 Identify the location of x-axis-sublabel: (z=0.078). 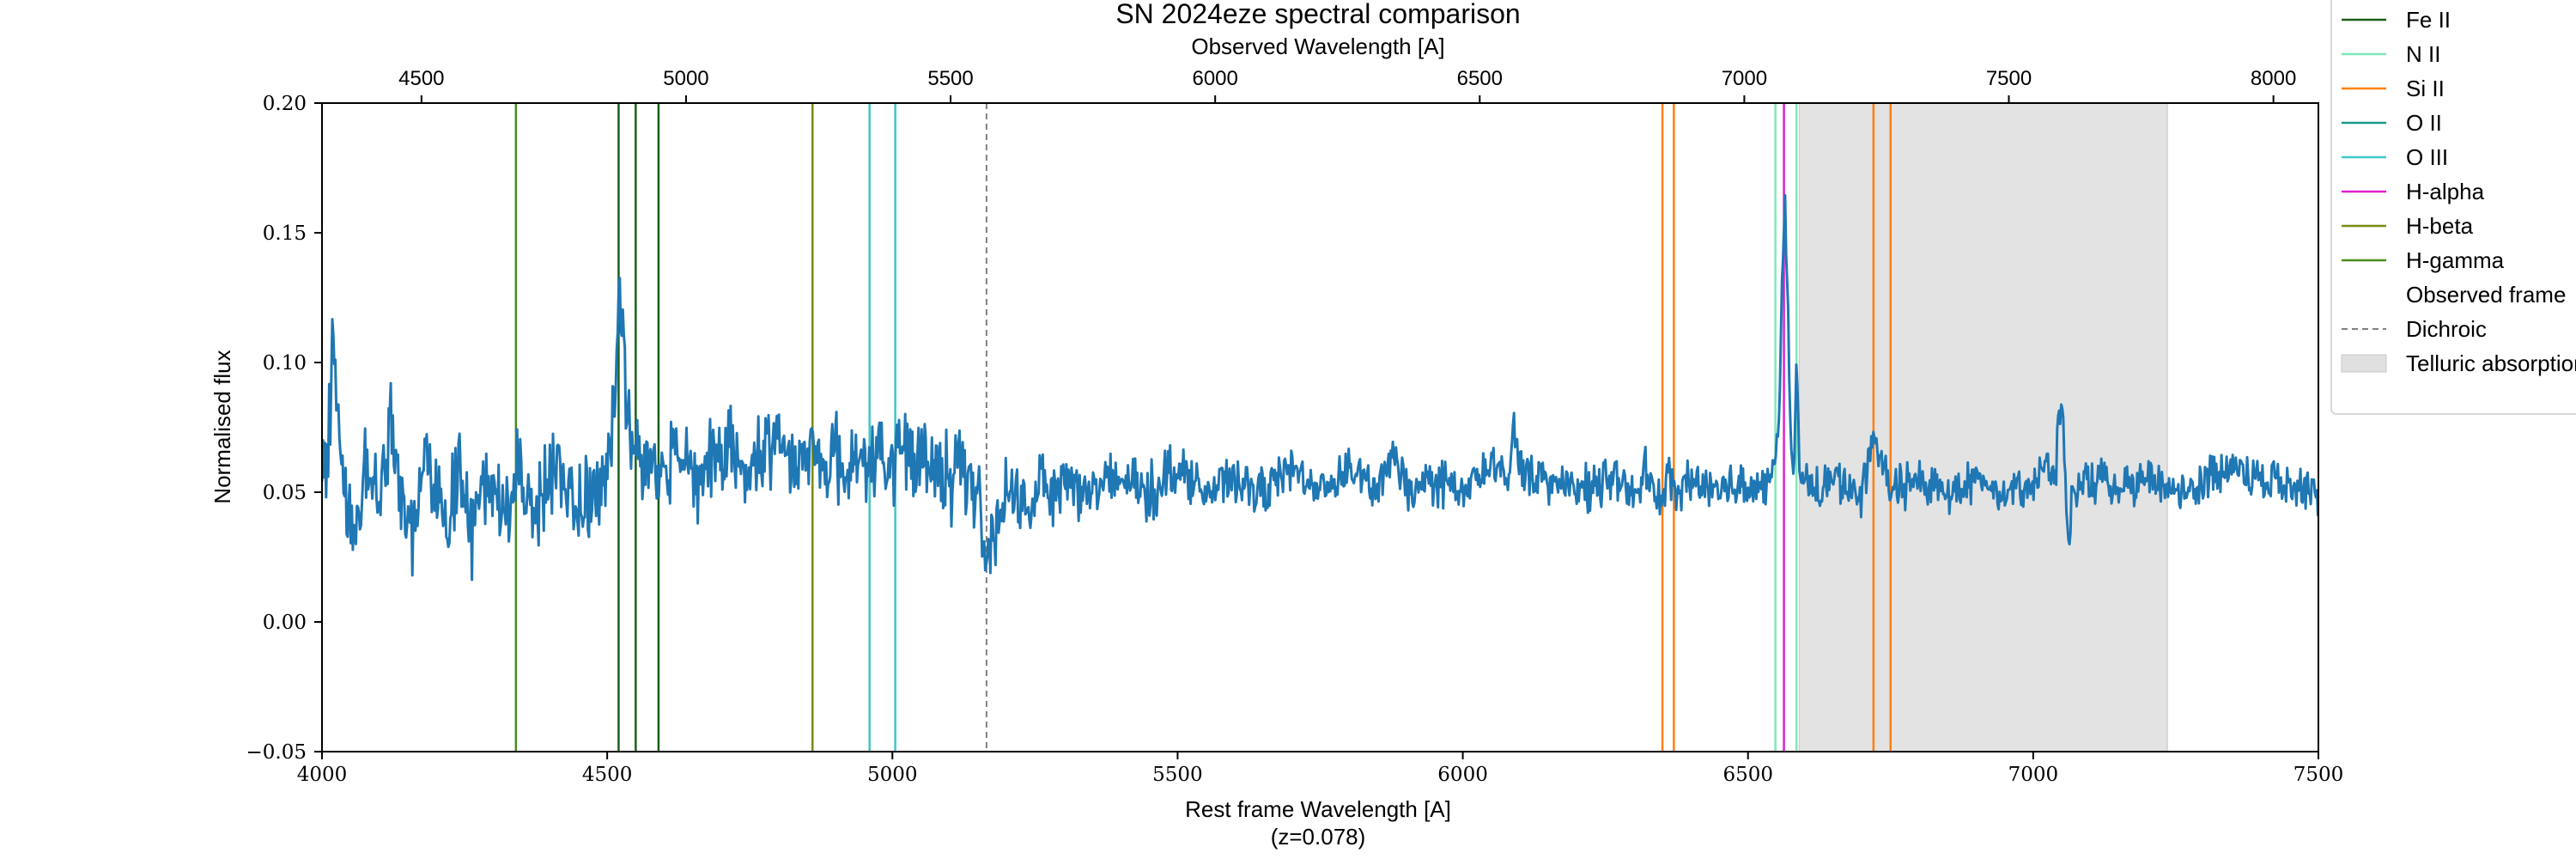
(1319, 837).